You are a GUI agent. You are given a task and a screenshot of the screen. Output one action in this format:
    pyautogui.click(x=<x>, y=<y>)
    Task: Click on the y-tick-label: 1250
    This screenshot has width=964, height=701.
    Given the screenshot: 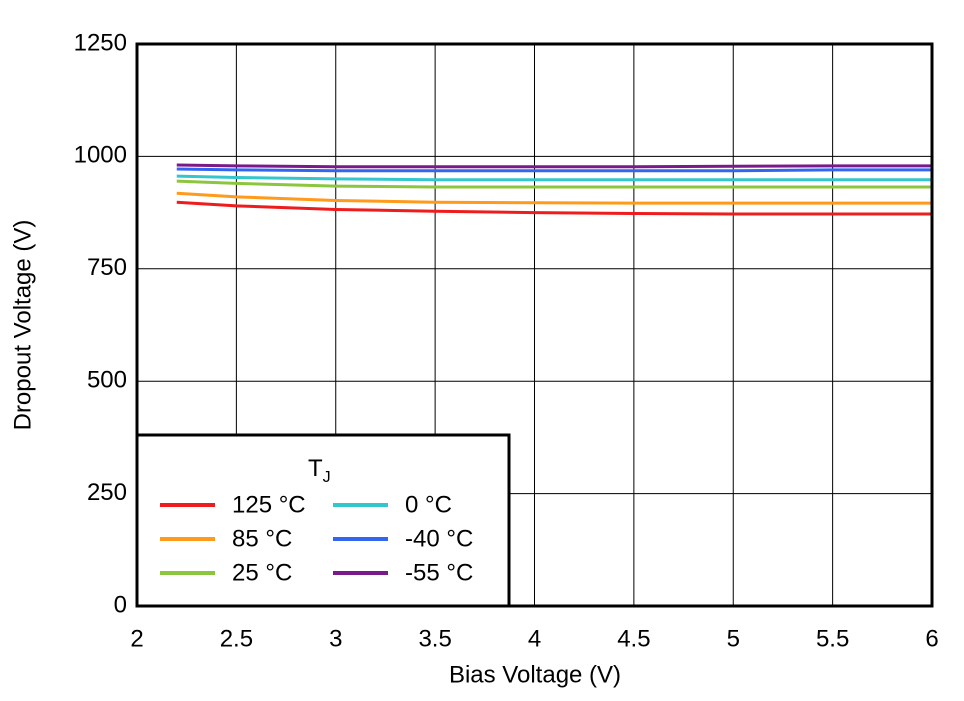 What is the action you would take?
    pyautogui.click(x=100, y=42)
    